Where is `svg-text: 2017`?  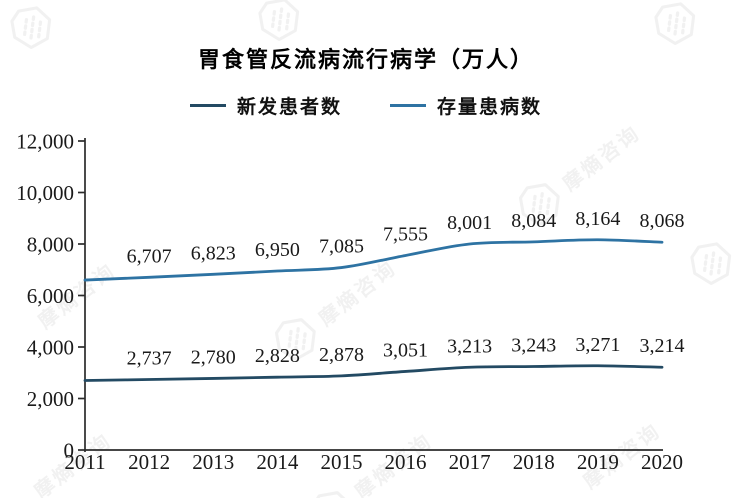 svg-text: 2017 is located at coordinates (470, 462).